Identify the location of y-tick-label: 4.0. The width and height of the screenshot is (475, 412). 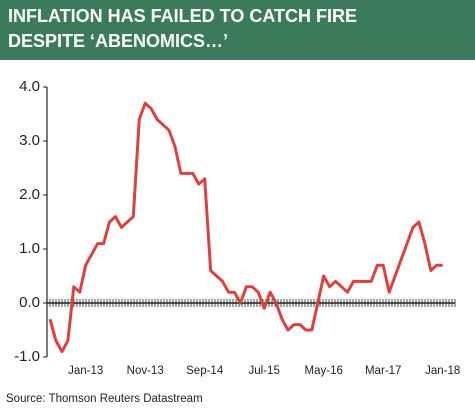
(29, 86).